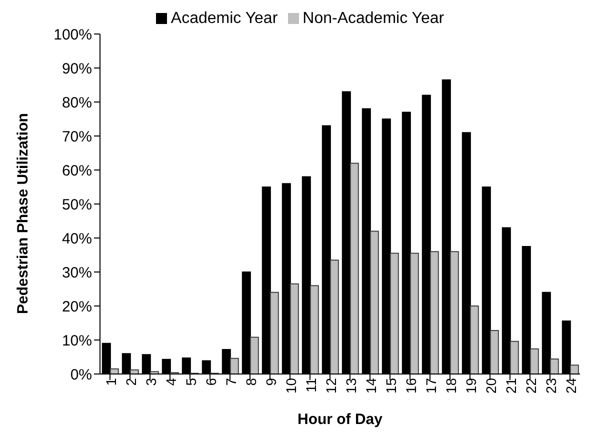 This screenshot has height=437, width=596. Describe the element at coordinates (370, 386) in the screenshot. I see `x-tick-label: 14` at that location.